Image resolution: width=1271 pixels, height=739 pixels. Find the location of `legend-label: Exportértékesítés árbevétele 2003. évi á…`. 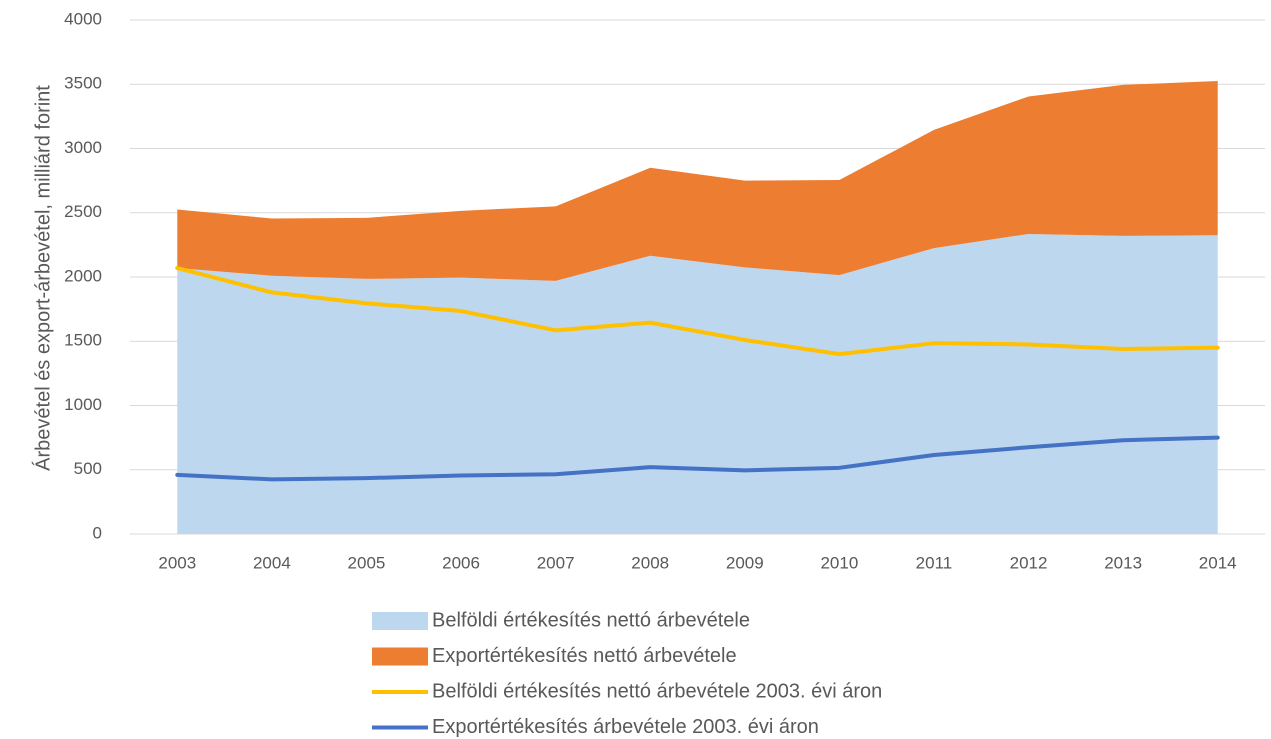

legend-label: Exportértékesítés árbevétele 2003. évi á… is located at coordinates (625, 727).